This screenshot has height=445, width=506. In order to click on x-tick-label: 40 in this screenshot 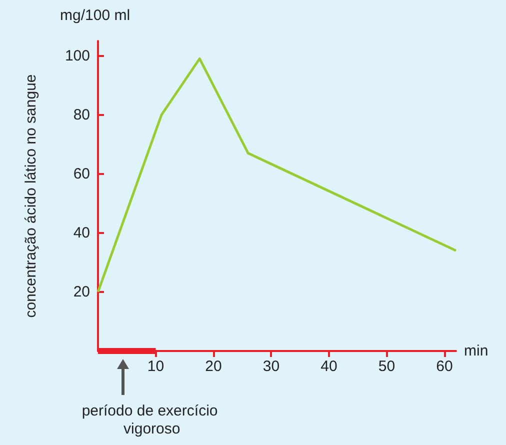, I will do `click(329, 366)`.